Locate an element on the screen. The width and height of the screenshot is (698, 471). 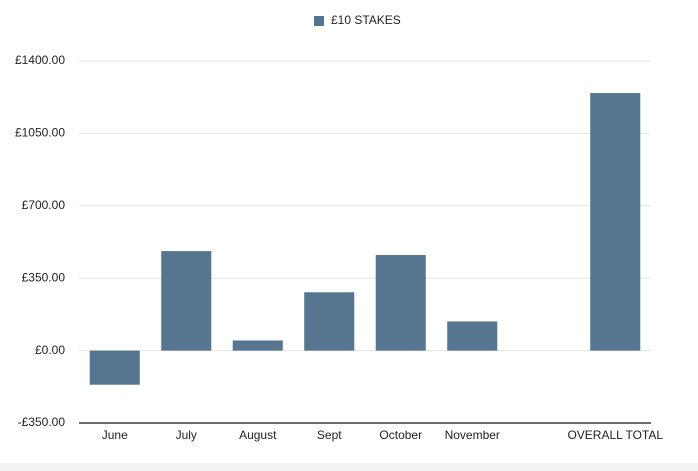
x-tick-label: Sept is located at coordinates (329, 435).